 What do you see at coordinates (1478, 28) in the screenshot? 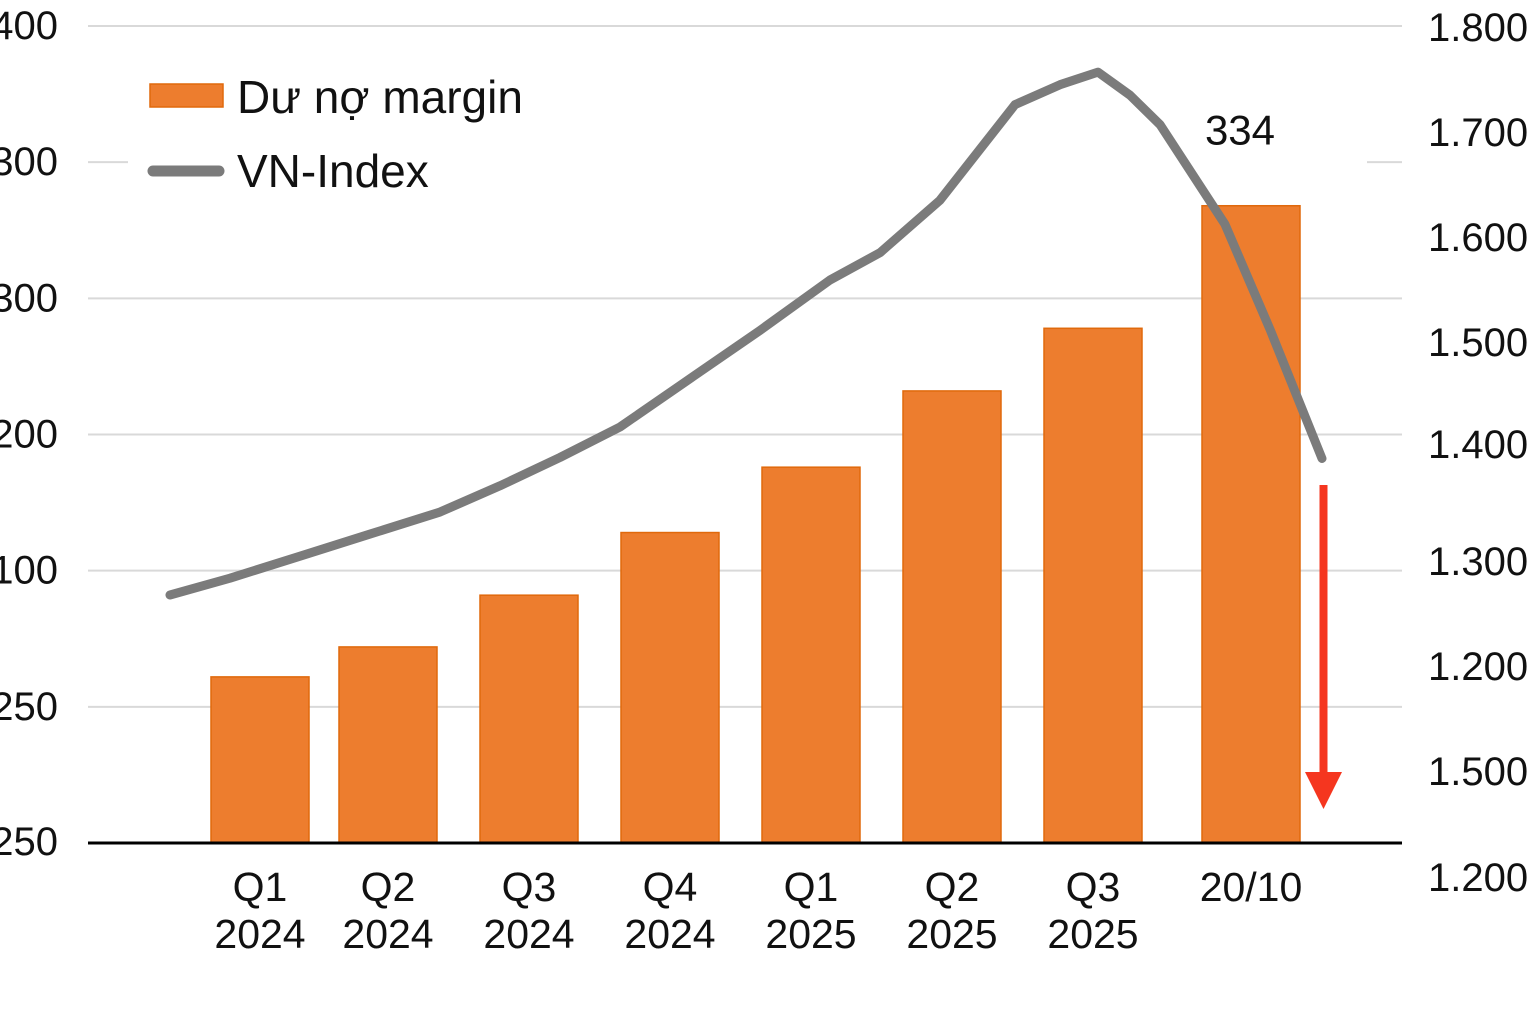
I see `right-axis-tick-label: 1.800` at bounding box center [1478, 28].